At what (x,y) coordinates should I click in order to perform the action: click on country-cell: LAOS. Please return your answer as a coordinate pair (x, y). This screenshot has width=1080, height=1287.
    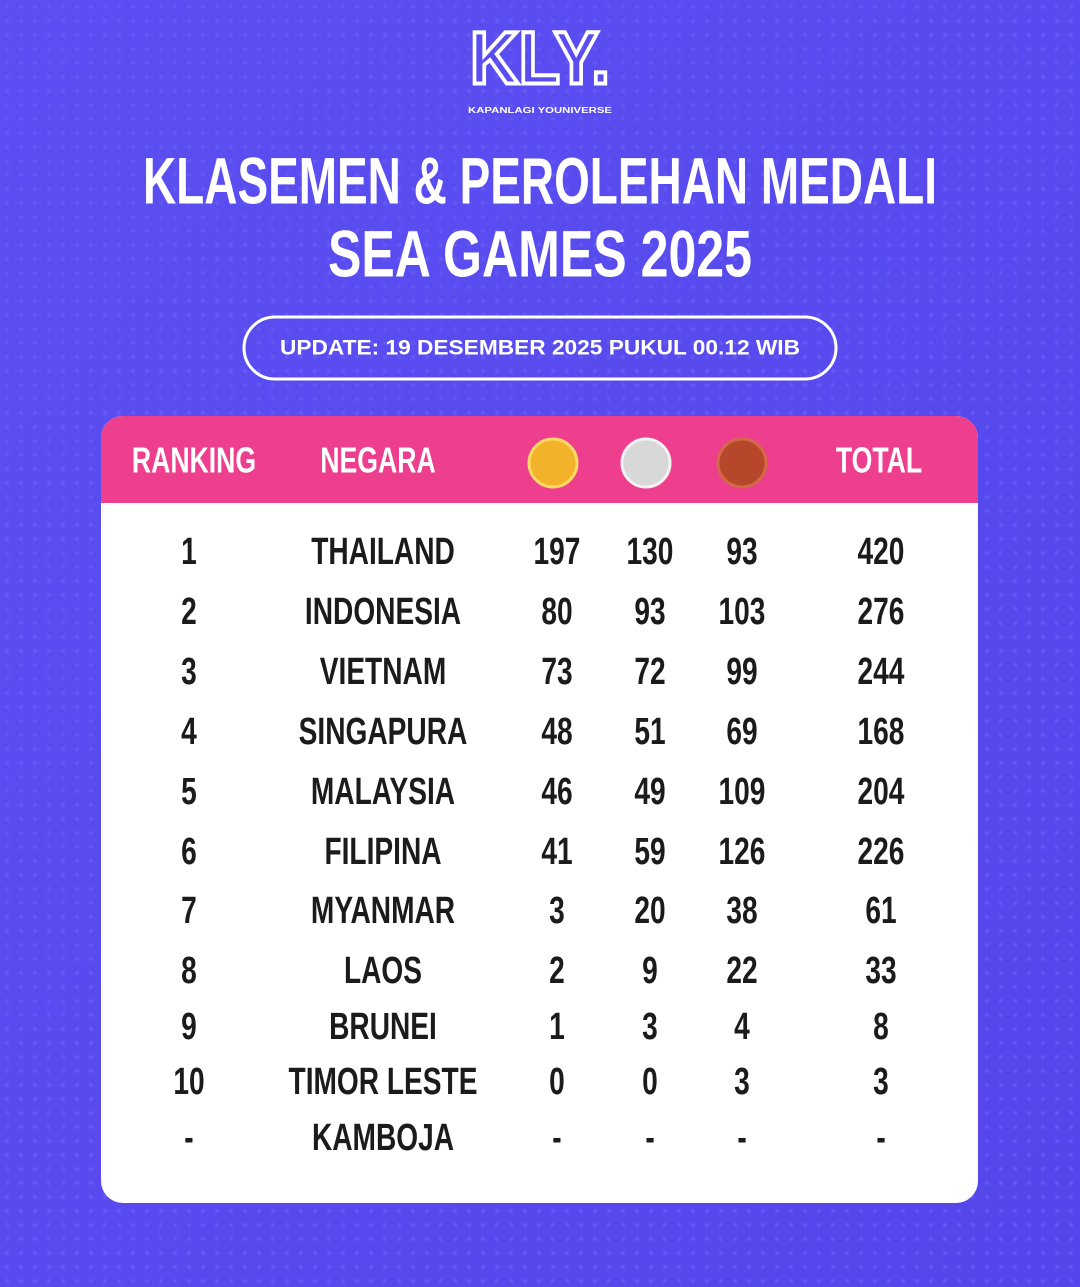
    Looking at the image, I should click on (383, 971).